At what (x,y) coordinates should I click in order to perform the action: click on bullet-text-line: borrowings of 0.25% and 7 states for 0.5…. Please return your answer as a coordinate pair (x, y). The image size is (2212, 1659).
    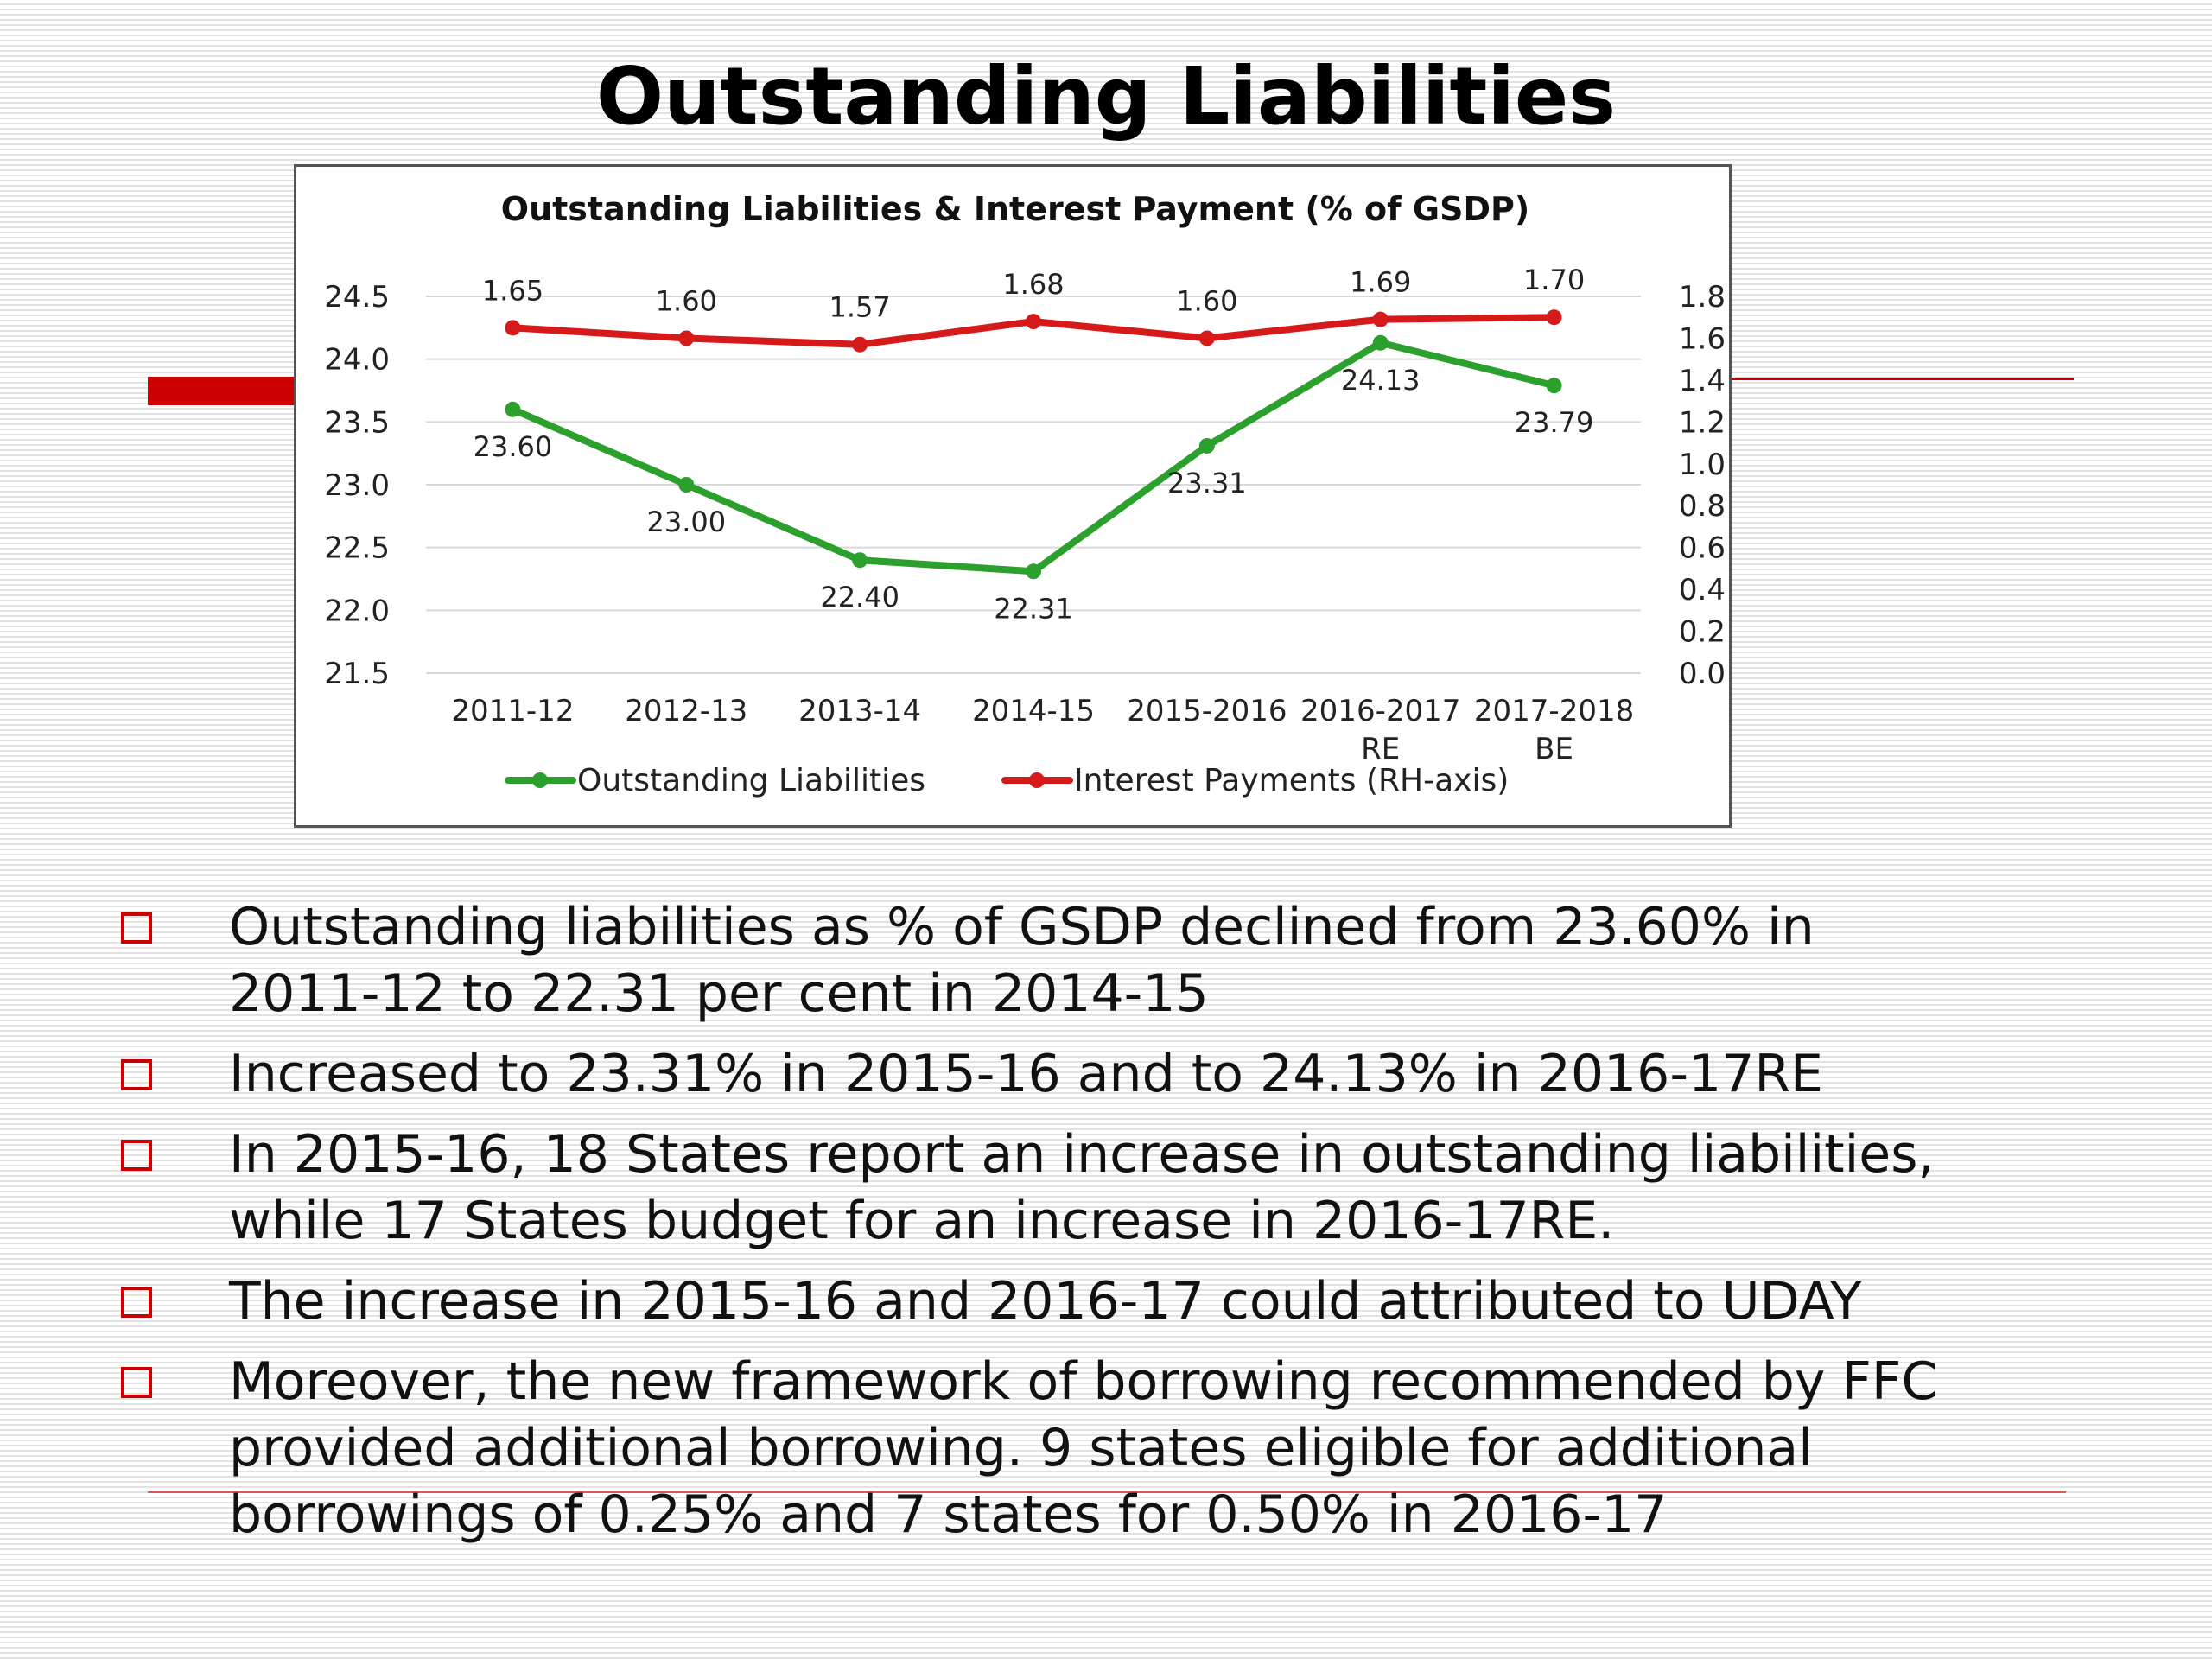
    Looking at the image, I should click on (948, 1514).